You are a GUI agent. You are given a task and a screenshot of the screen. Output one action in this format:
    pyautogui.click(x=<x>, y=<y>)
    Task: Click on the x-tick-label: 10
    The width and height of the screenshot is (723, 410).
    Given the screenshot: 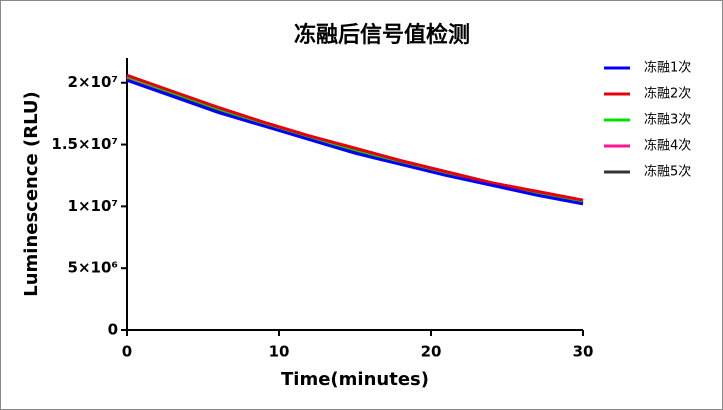 What is the action you would take?
    pyautogui.click(x=279, y=352)
    